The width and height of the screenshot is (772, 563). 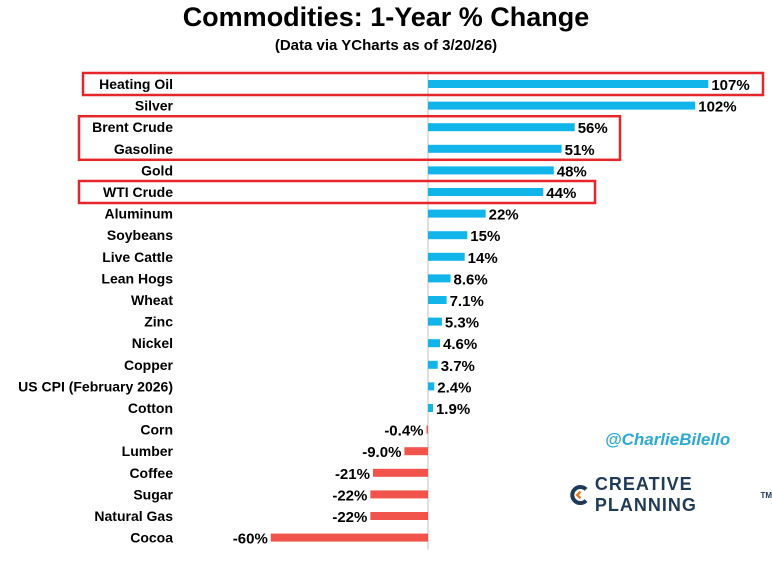 I want to click on category-label: Gasoline, so click(x=143, y=149).